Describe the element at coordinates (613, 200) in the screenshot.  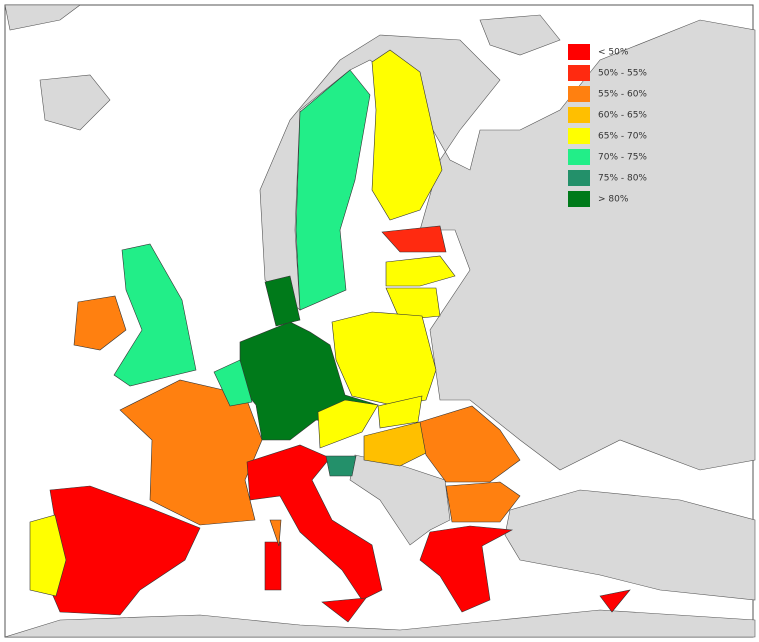
I see `legend-label: > 80%` at that location.